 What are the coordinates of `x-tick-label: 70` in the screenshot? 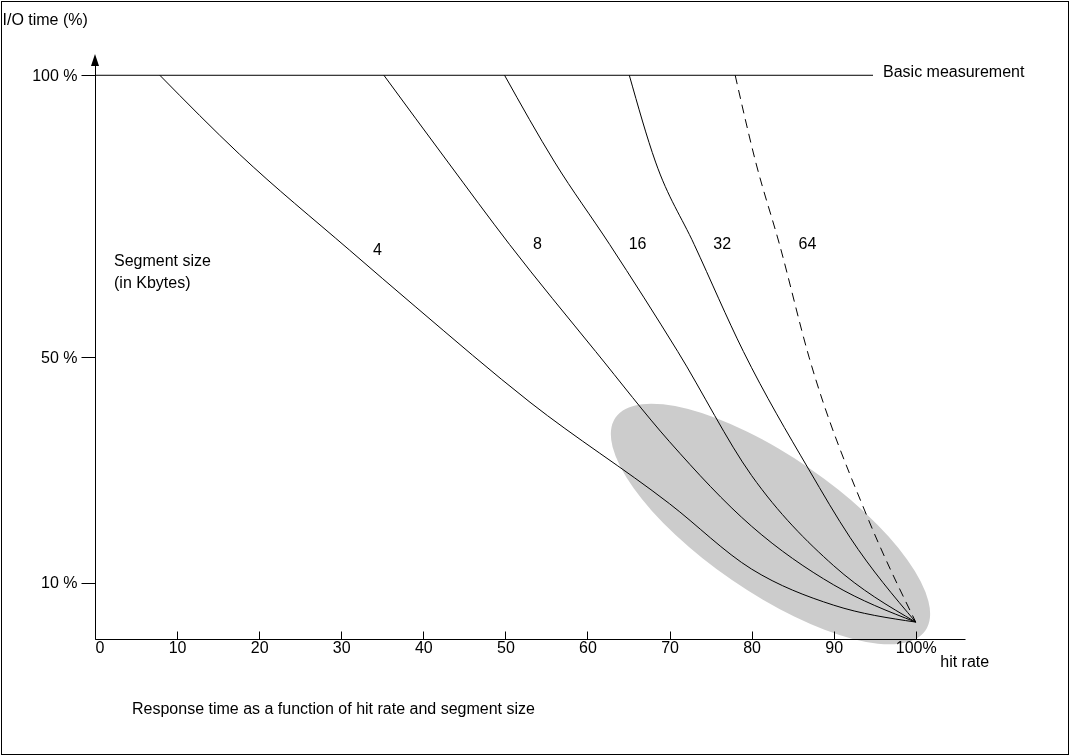 It's located at (670, 647).